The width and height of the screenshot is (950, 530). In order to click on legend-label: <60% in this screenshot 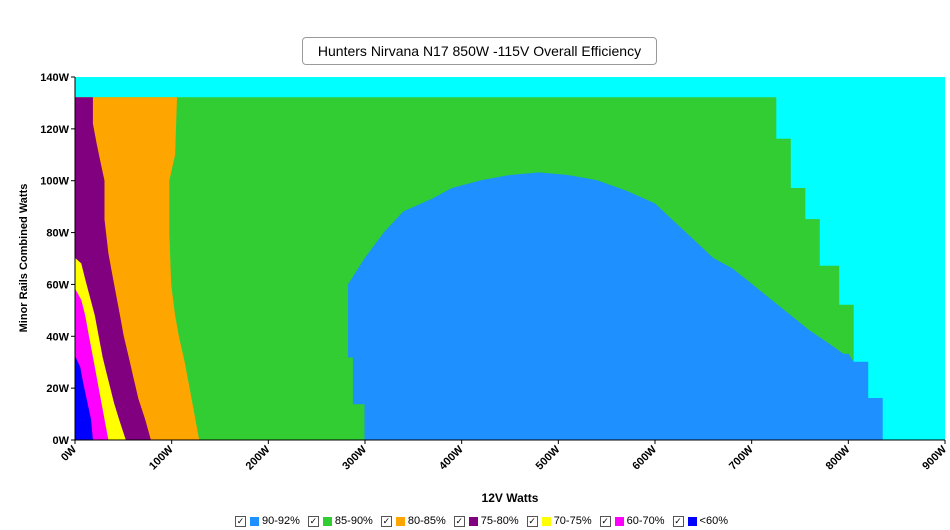, I will do `click(713, 521)`.